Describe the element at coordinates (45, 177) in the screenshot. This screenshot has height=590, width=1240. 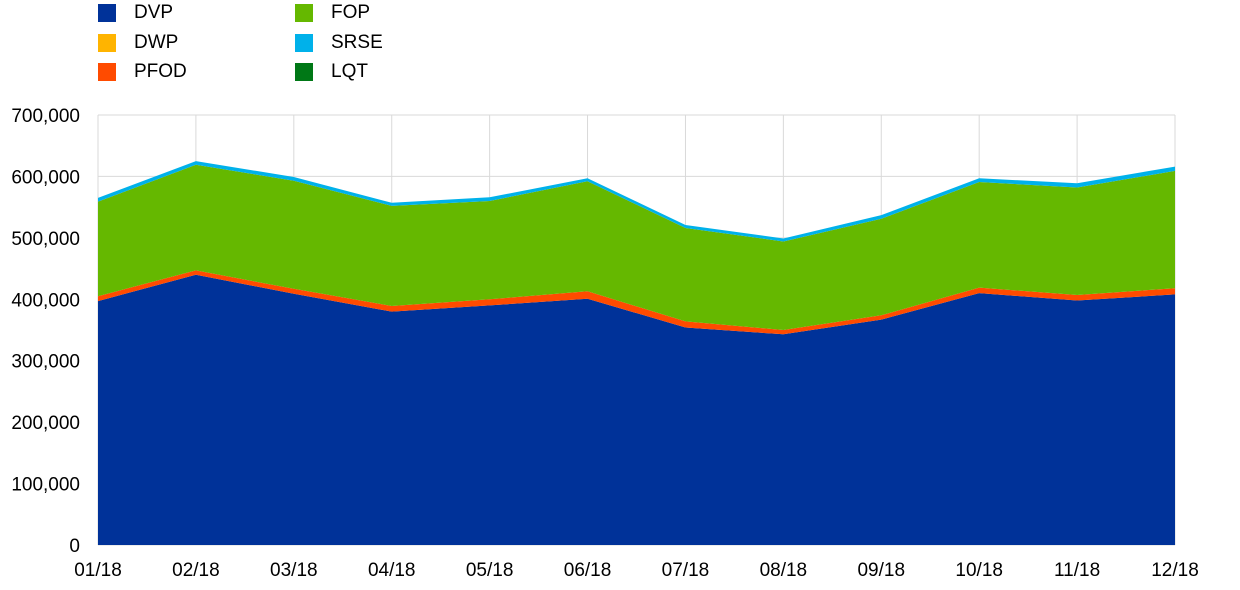
I see `y-tick-label: 600,000` at that location.